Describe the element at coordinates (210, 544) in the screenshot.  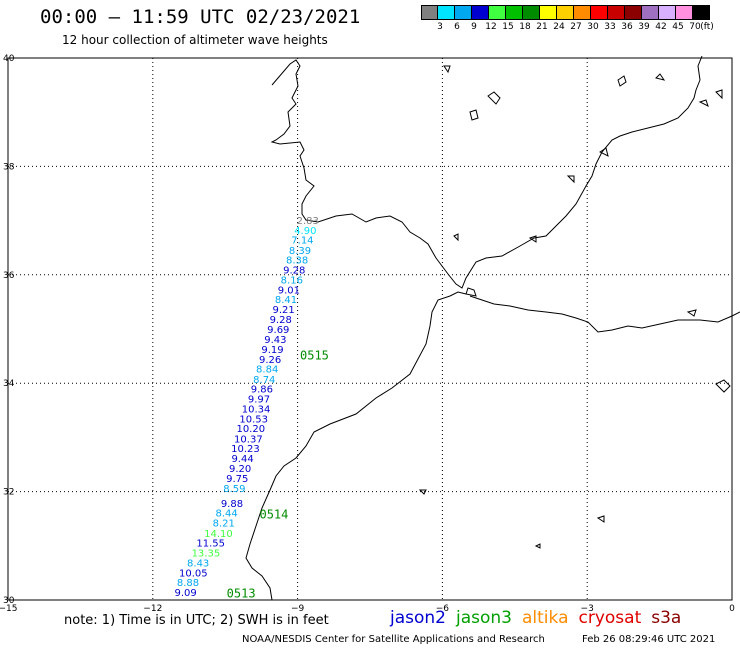
I see `wave-height-label: 11.55` at that location.